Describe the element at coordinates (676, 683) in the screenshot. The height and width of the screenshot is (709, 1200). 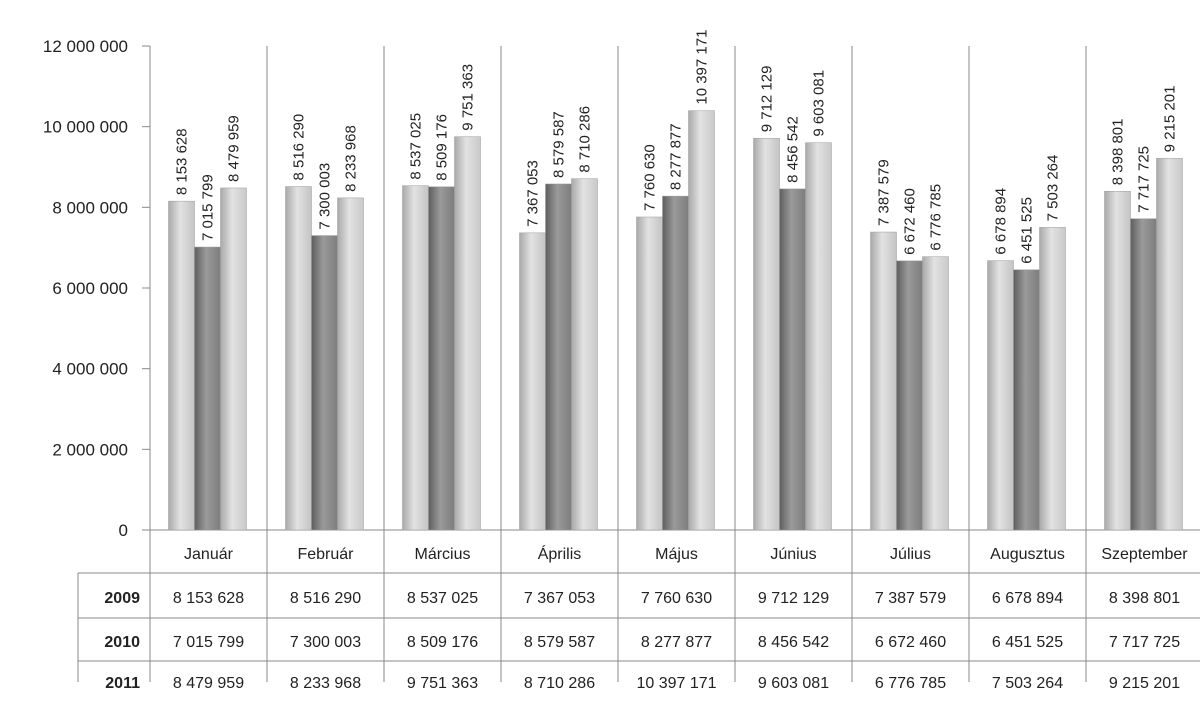
I see `table-cell: 10 397 171` at that location.